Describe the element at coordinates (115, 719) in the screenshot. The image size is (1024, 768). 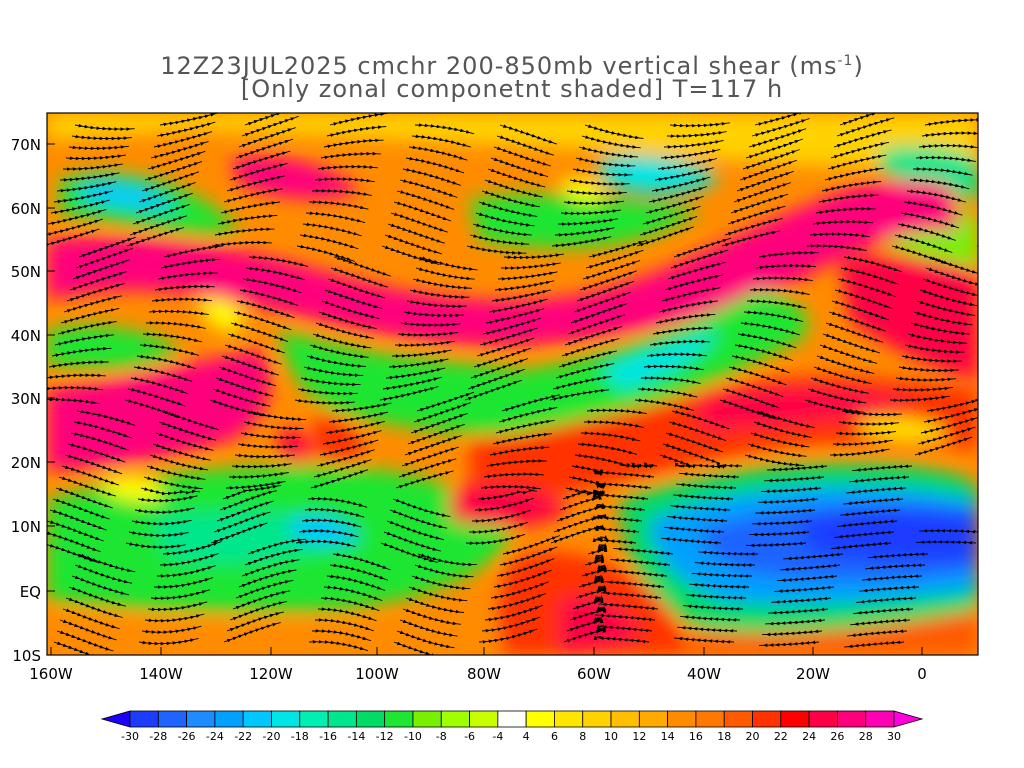
I see `colorbar-arrow-left` at that location.